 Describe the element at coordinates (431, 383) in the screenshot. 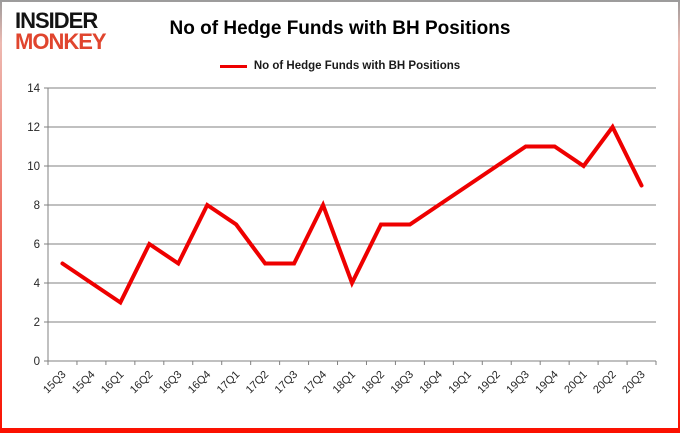

I see `x-tick-label: 18Q4` at that location.